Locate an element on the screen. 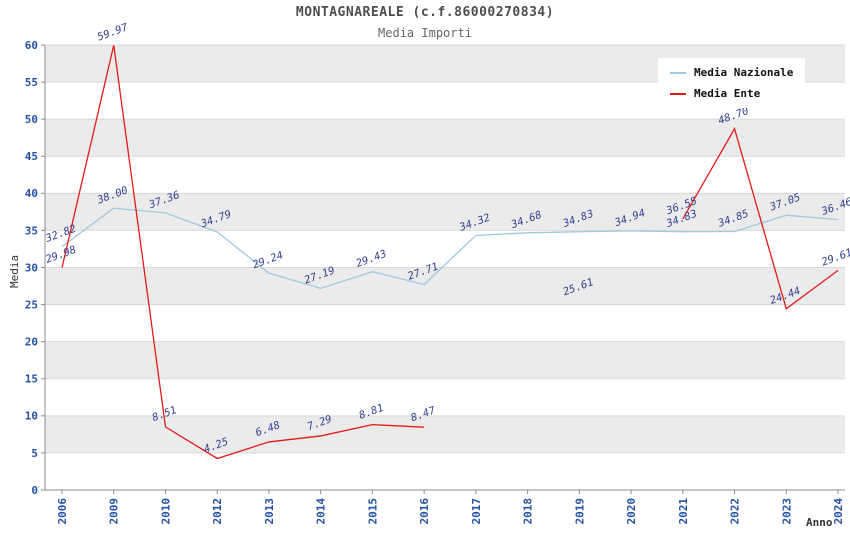  data-label: 29.43 is located at coordinates (371, 259).